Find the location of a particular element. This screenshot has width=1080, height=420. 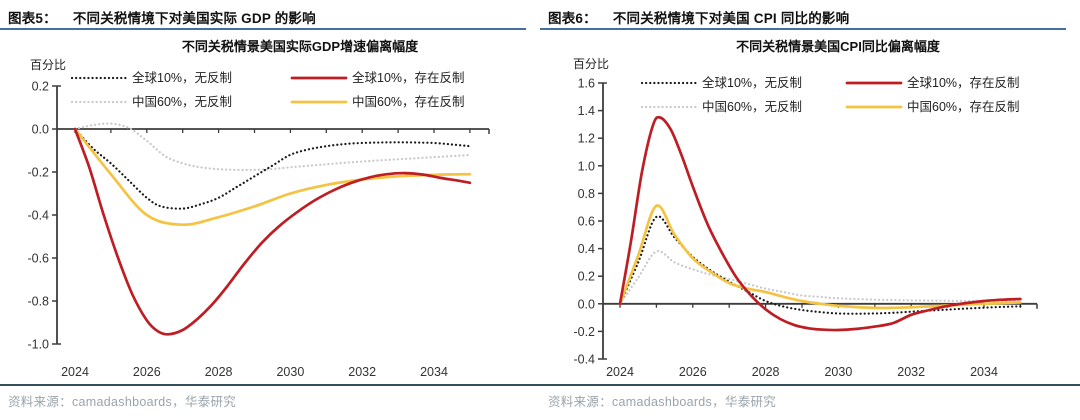

figure-cpi-heading: 不同关税情境下对美国 CPI 同比的影响 is located at coordinates (731, 18).